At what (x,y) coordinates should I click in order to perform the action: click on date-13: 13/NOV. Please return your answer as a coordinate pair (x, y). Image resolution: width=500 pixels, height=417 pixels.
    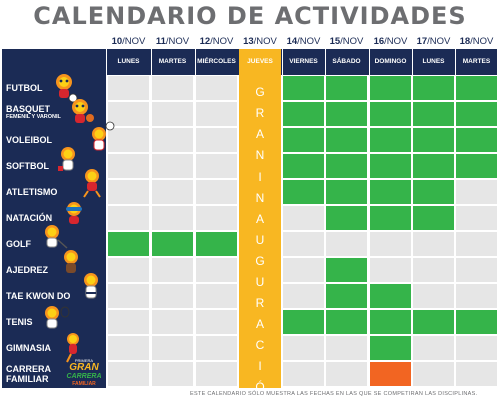
    Looking at the image, I should click on (260, 42).